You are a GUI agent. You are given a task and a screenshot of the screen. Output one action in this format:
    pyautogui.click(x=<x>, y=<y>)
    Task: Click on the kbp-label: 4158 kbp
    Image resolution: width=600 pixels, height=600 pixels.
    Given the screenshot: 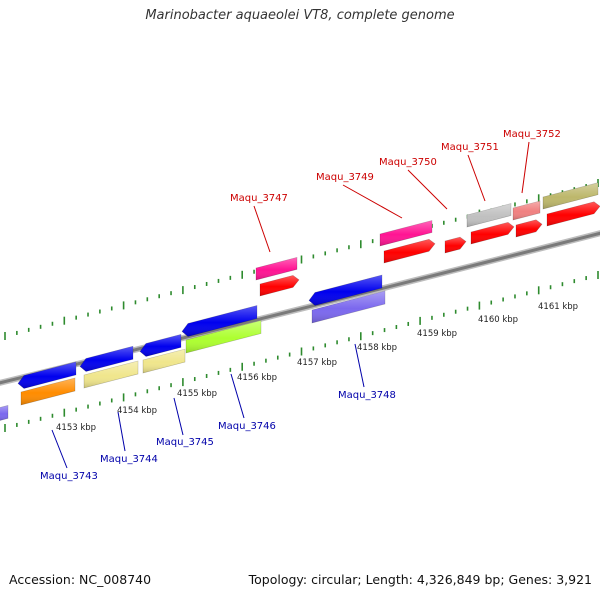 What is the action you would take?
    pyautogui.click(x=377, y=348)
    